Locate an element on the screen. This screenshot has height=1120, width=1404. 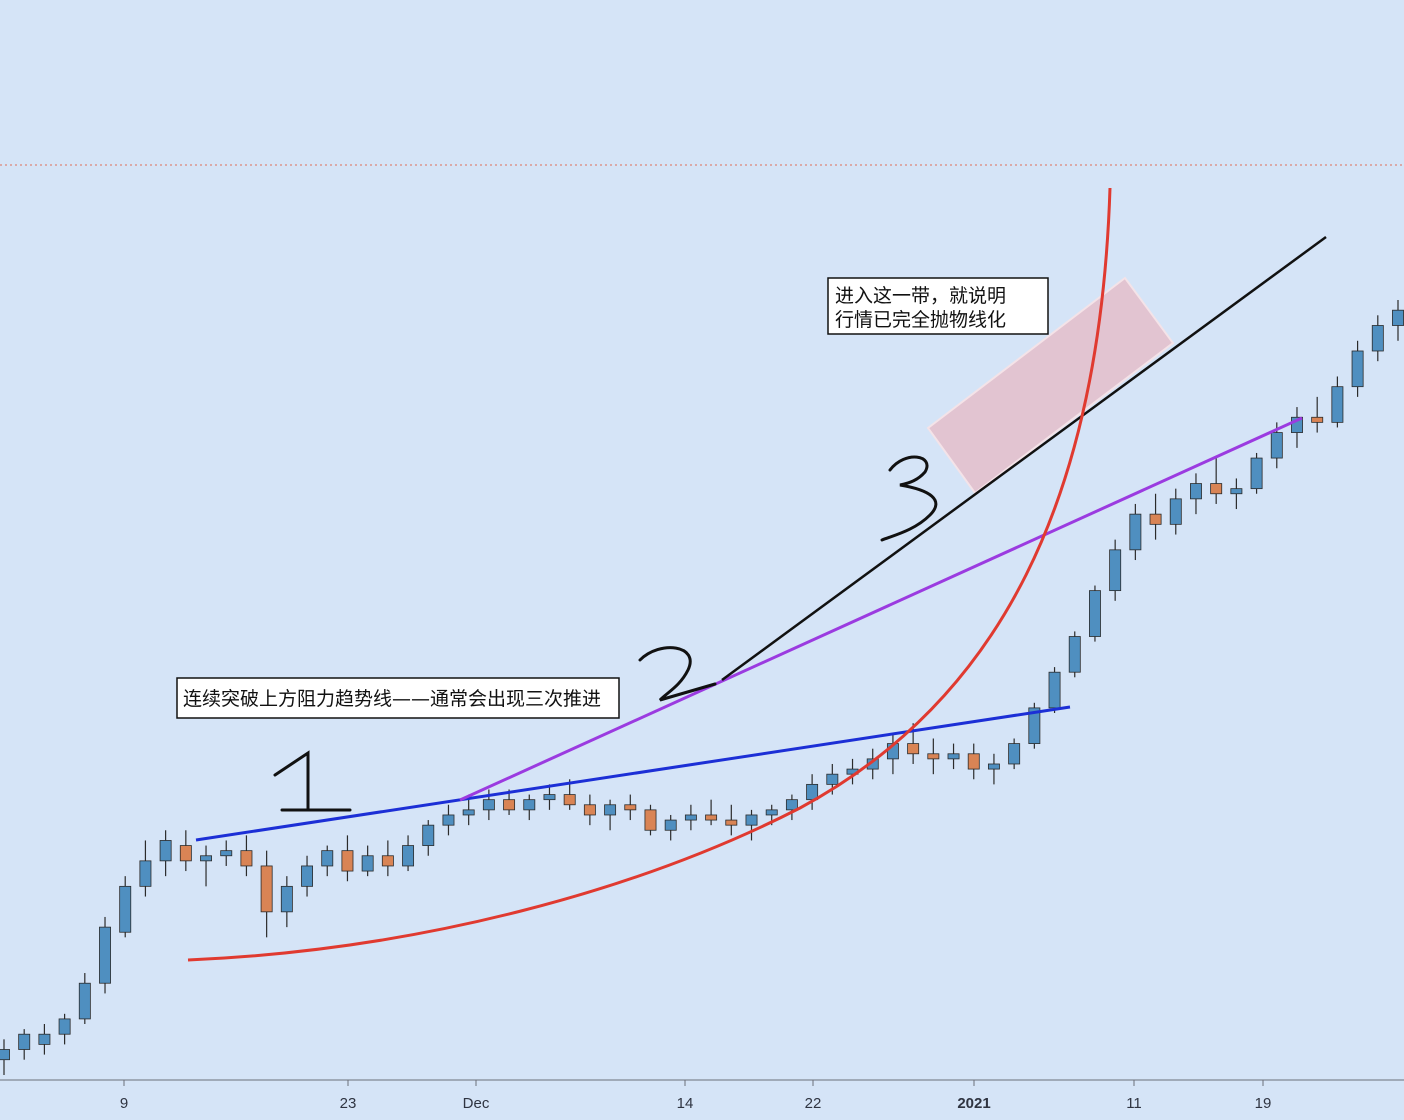
x-tick-label: 22 is located at coordinates (813, 1103).